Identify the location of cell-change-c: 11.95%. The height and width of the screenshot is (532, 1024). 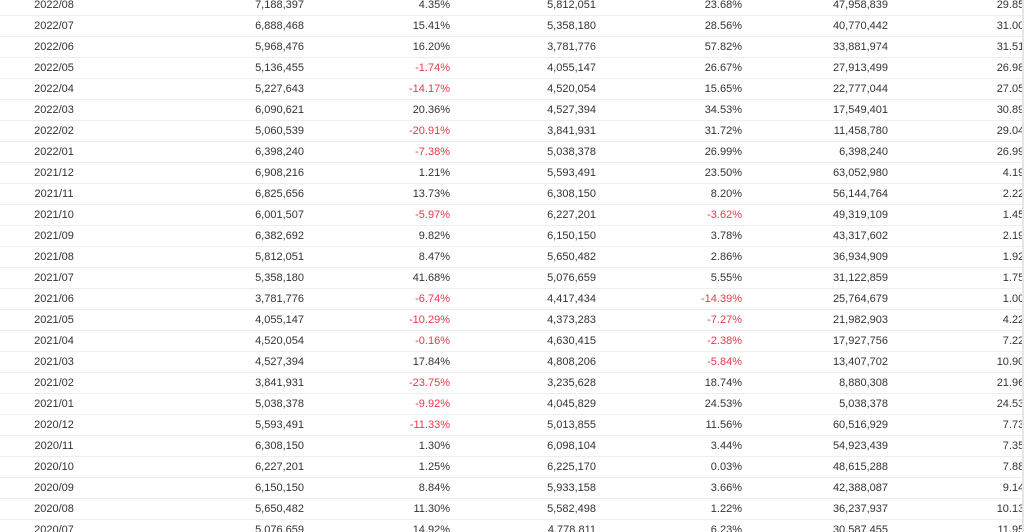
(959, 525).